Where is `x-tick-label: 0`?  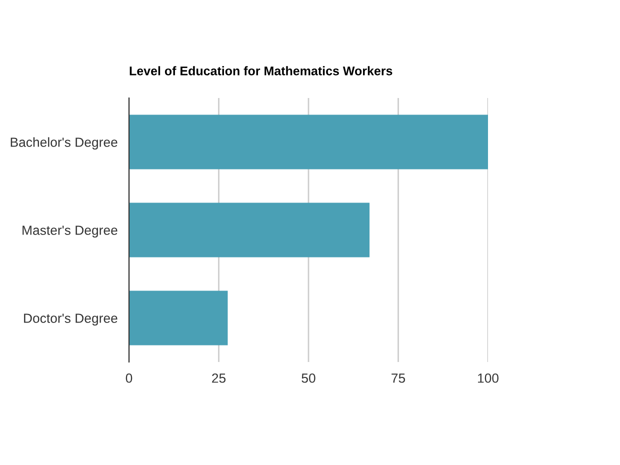 x-tick-label: 0 is located at coordinates (129, 378).